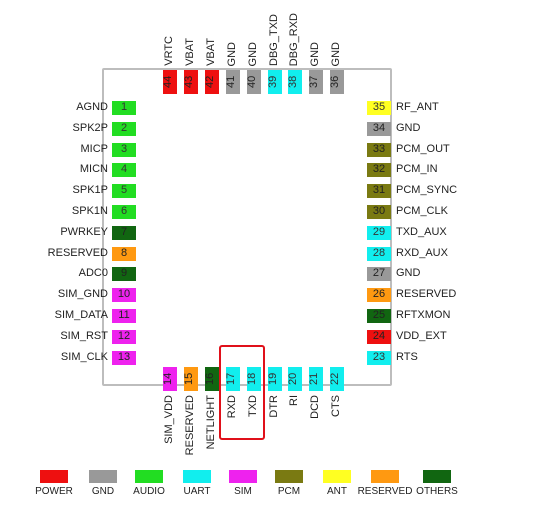  I want to click on pin-label: PCM_IN, so click(417, 169).